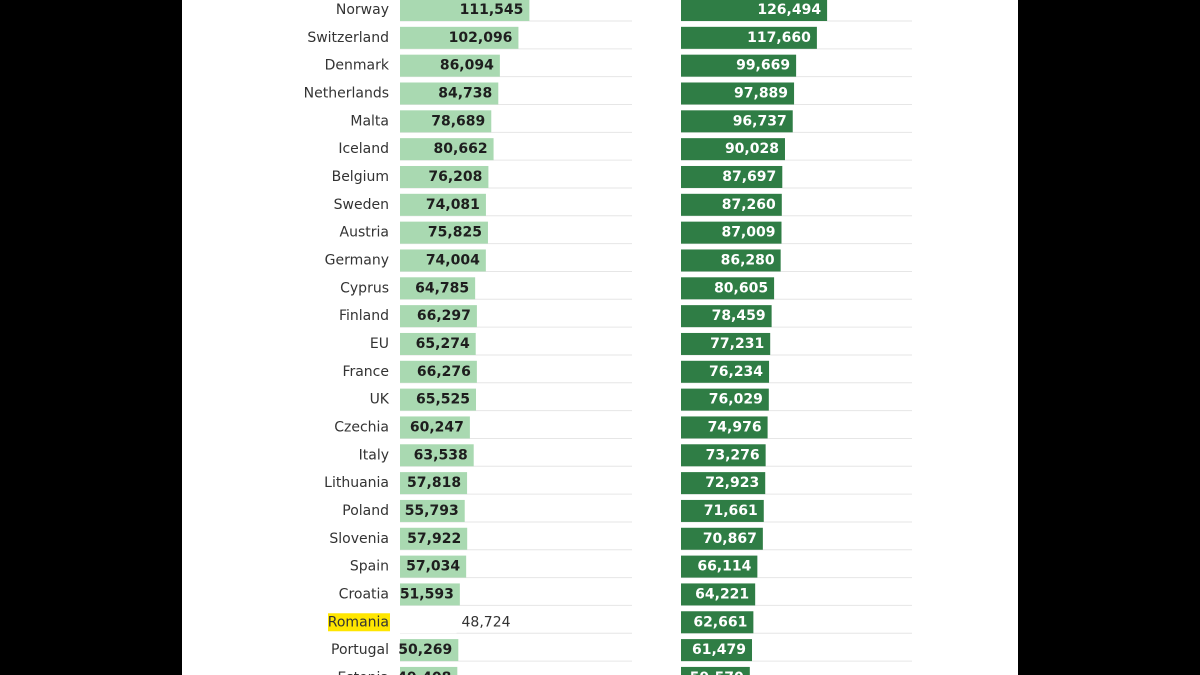 The width and height of the screenshot is (1200, 675). I want to click on category-label: Spain, so click(369, 567).